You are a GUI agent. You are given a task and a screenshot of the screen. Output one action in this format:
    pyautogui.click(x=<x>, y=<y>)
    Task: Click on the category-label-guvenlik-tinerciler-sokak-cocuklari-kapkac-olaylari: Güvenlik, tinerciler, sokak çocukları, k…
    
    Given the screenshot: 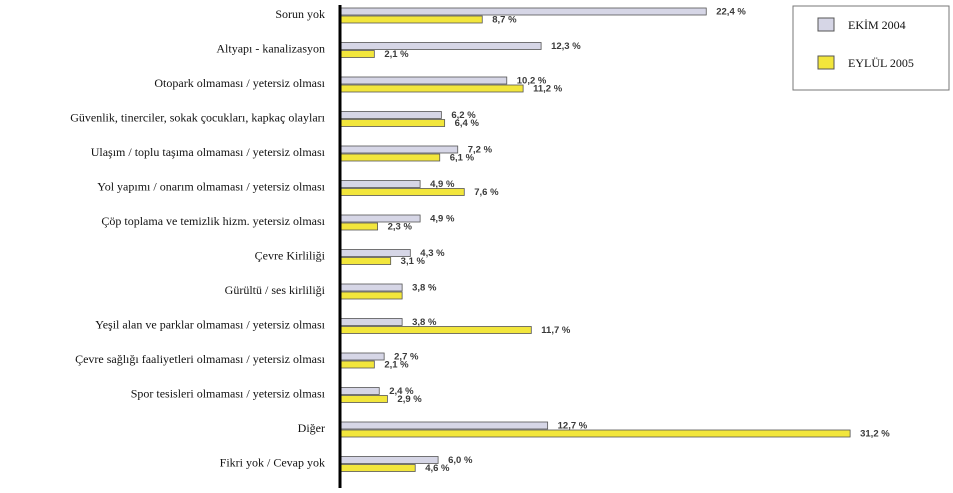 What is the action you would take?
    pyautogui.click(x=197, y=118)
    